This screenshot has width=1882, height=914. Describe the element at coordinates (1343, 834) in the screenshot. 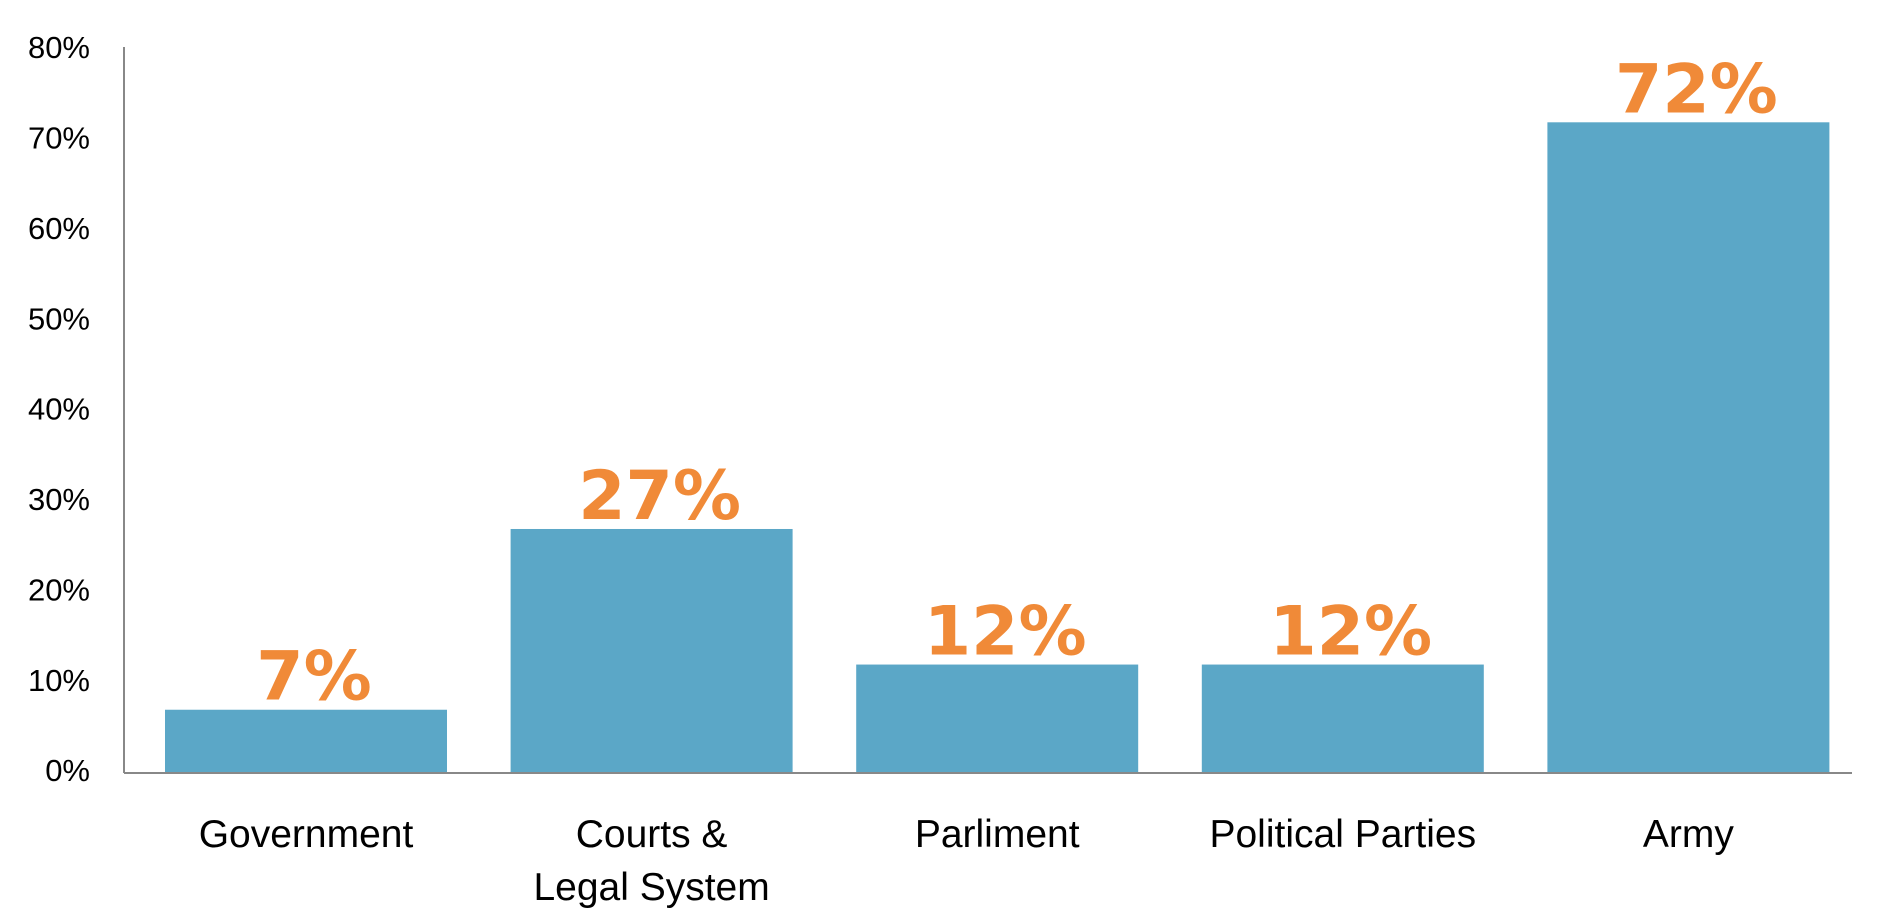

I see `x-tick-label: Political Parties` at that location.